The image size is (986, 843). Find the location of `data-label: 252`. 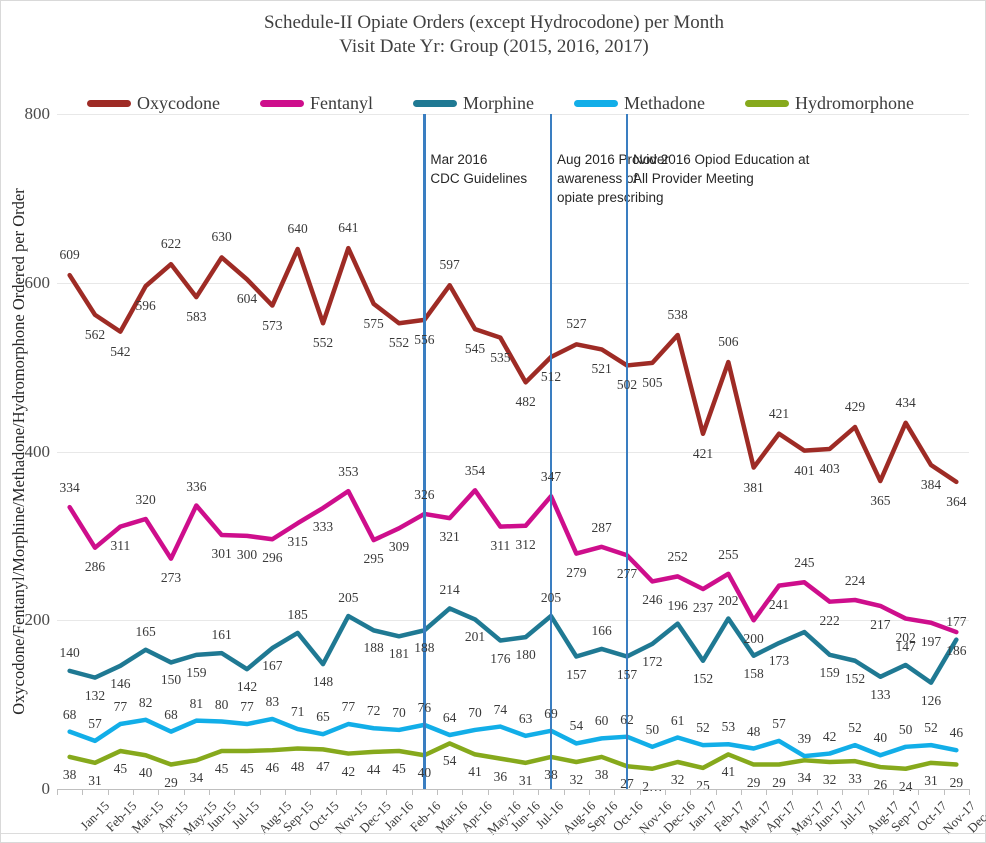

data-label: 252 is located at coordinates (677, 557).